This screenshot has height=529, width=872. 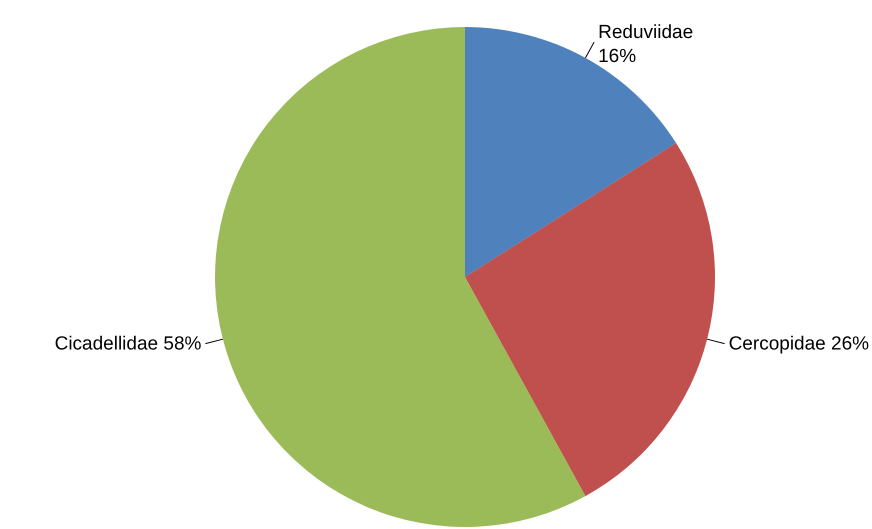 I want to click on slice-label: Reduviidae, so click(x=646, y=33).